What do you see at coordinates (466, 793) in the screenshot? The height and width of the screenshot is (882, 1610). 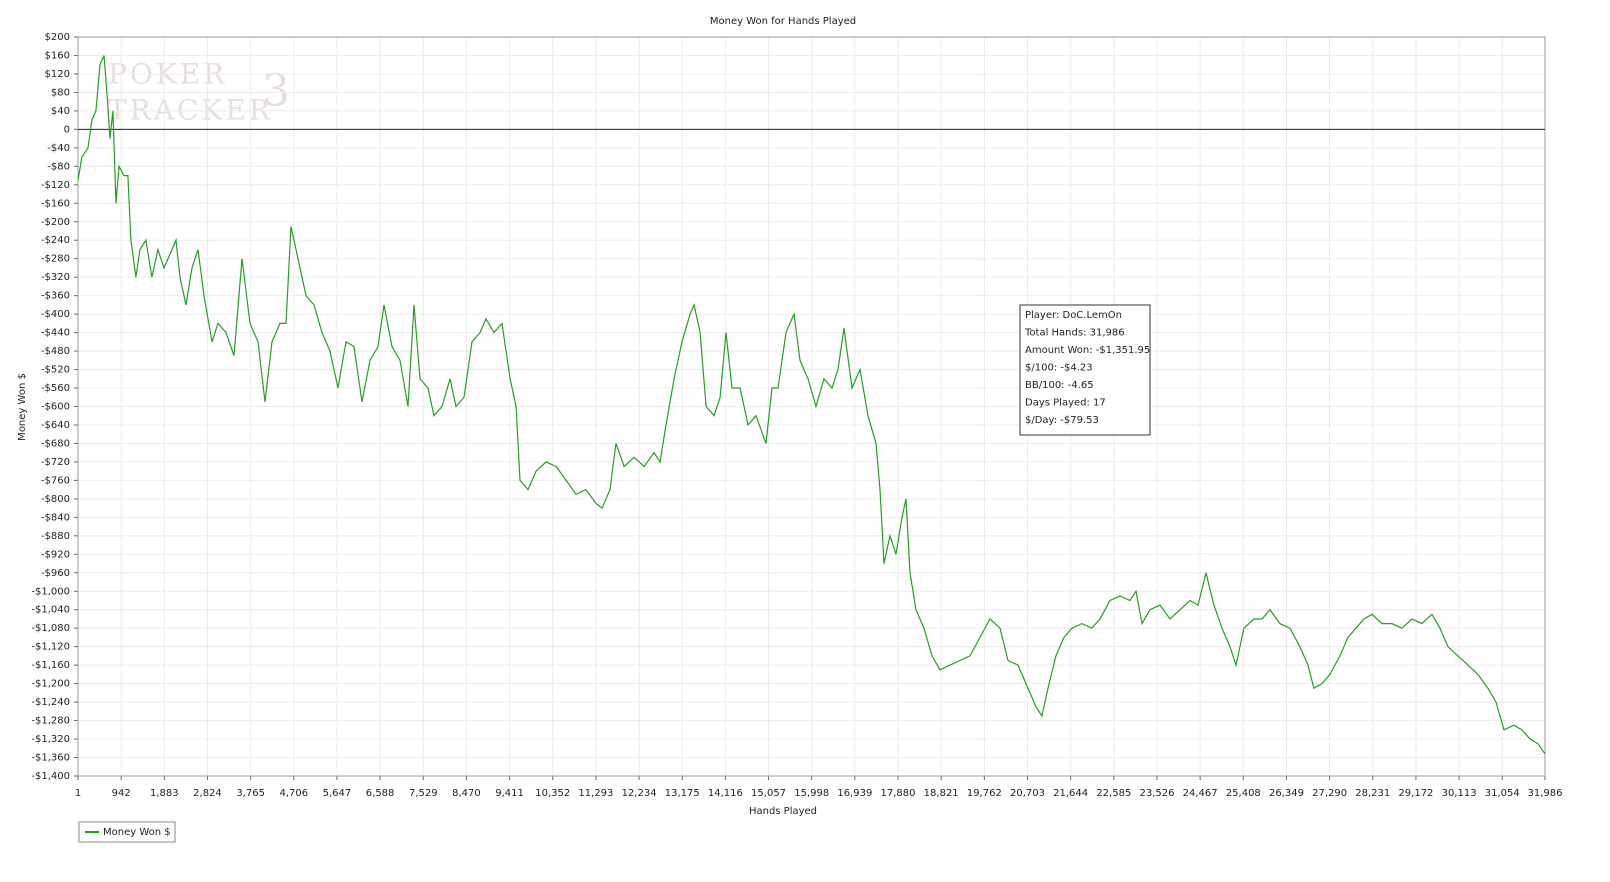 I see `x-tick-label: 8,470` at bounding box center [466, 793].